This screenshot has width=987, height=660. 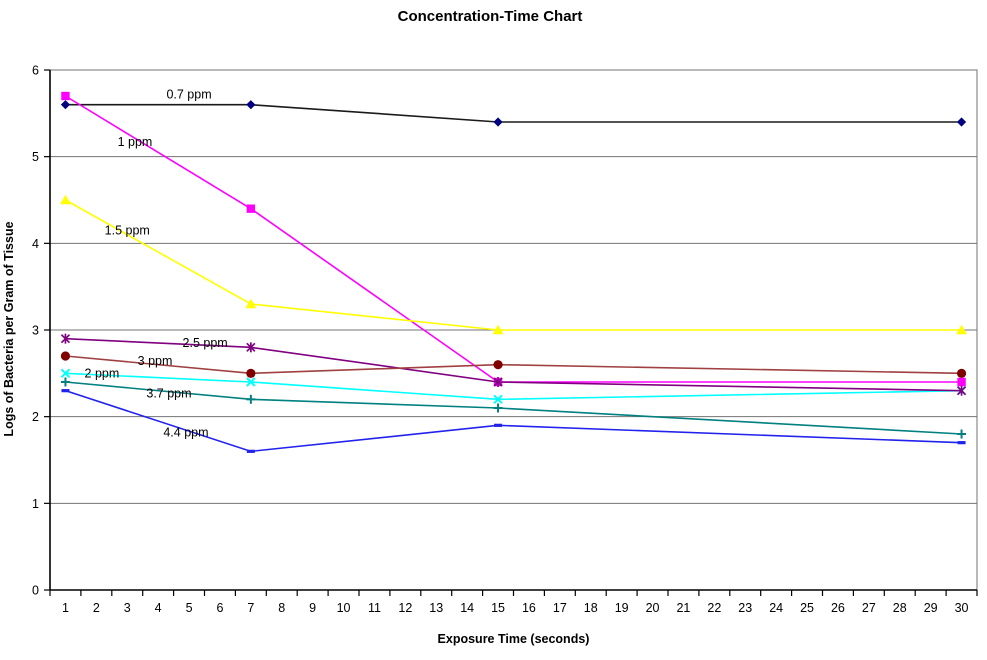 What do you see at coordinates (931, 608) in the screenshot?
I see `x-tick-label: 29` at bounding box center [931, 608].